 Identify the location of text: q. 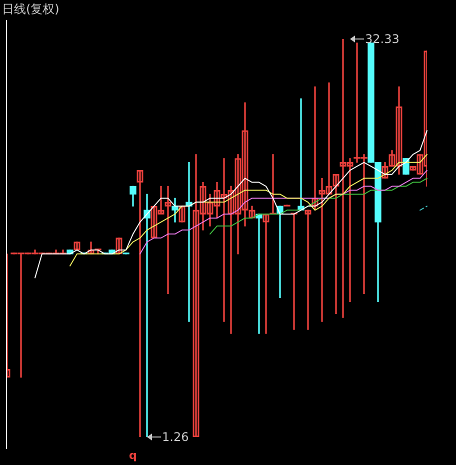
(133, 455).